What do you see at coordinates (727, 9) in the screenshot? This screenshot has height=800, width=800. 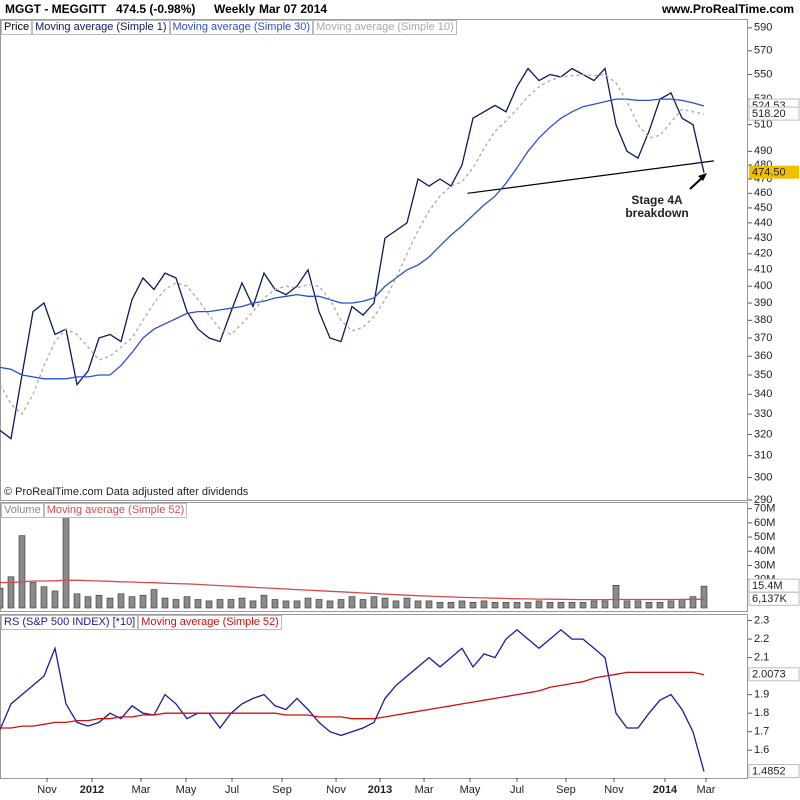 I see `source: www.ProRealTime.com` at bounding box center [727, 9].